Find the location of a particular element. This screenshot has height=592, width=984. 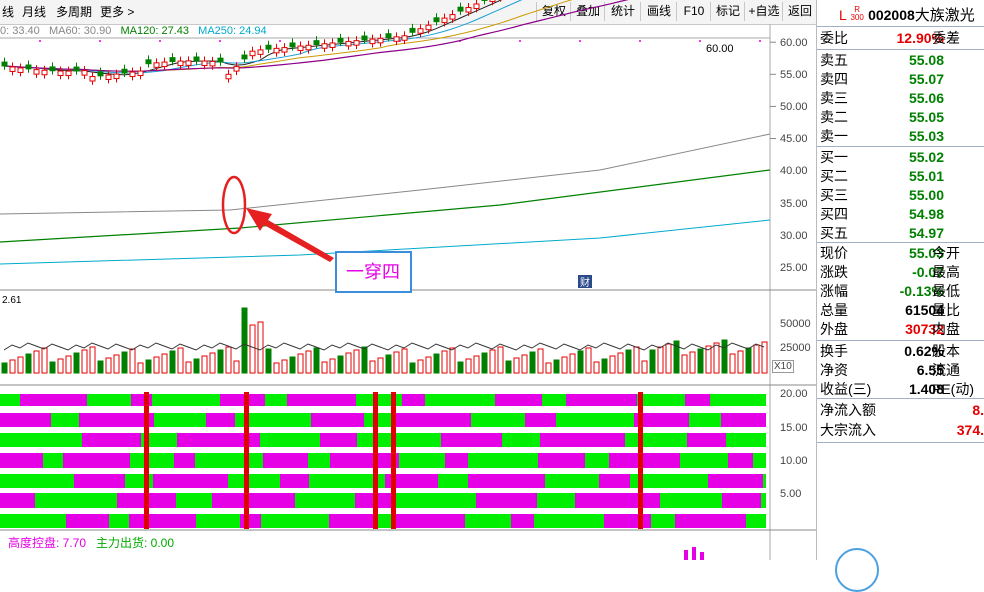

volume-unit-label: X10 is located at coordinates (783, 366).